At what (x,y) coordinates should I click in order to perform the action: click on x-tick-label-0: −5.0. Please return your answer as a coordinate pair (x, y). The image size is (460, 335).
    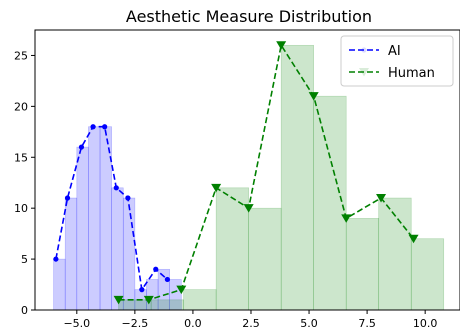
    Looking at the image, I should click on (76, 323).